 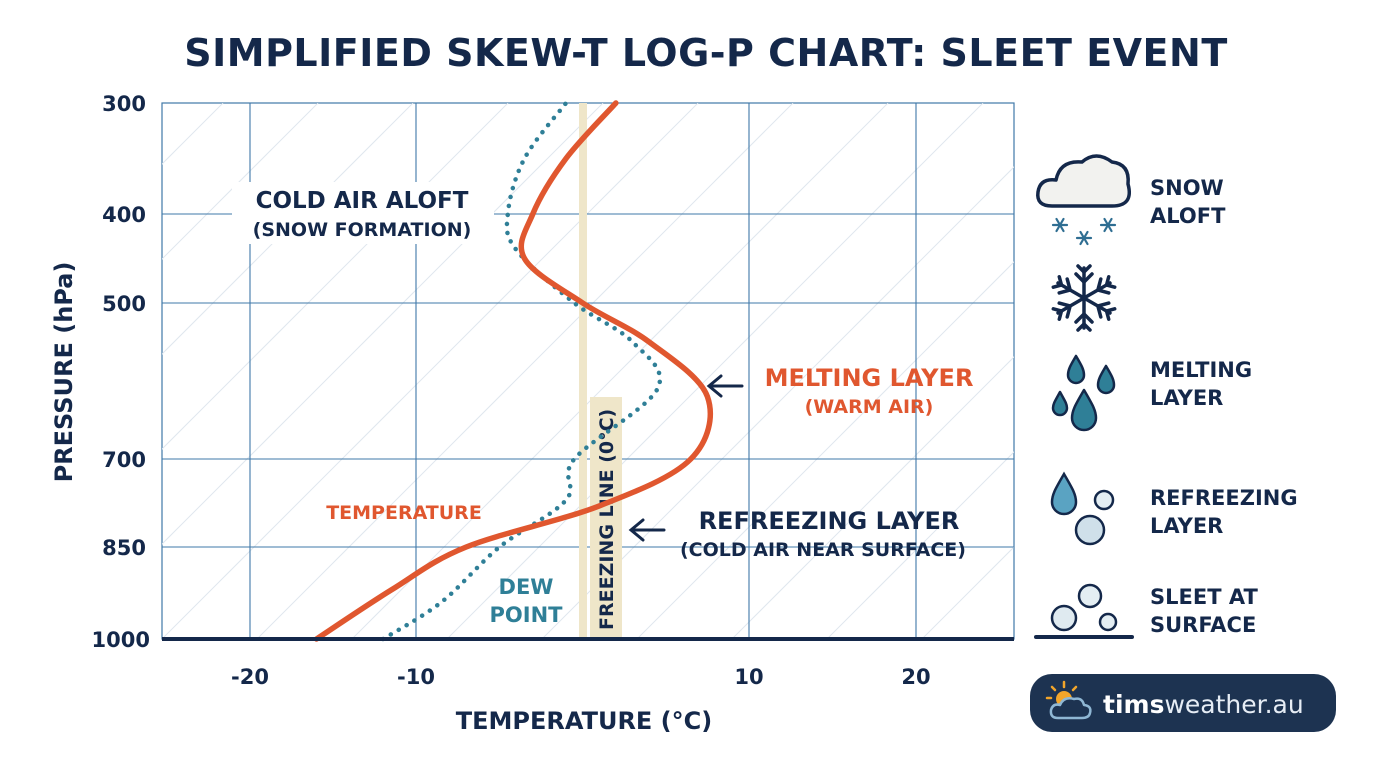 What do you see at coordinates (869, 407) in the screenshot?
I see `warm-air-label: (WARM AIR)` at bounding box center [869, 407].